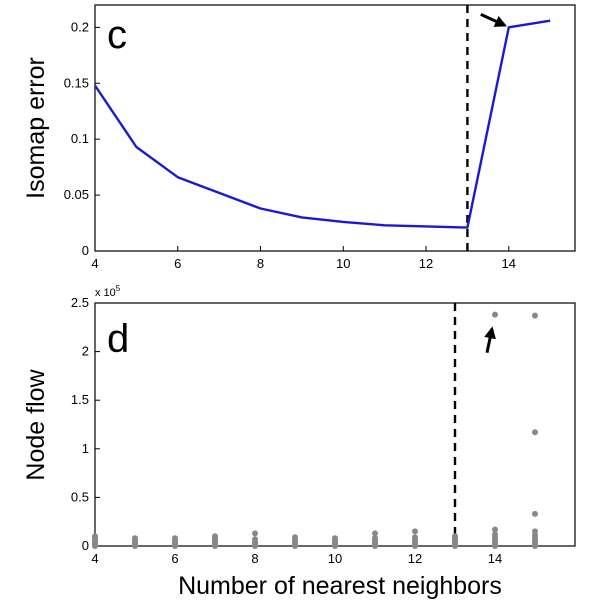 Image resolution: width=590 pixels, height=607 pixels. Describe the element at coordinates (85, 448) in the screenshot. I see `y-tick-label: 1` at that location.